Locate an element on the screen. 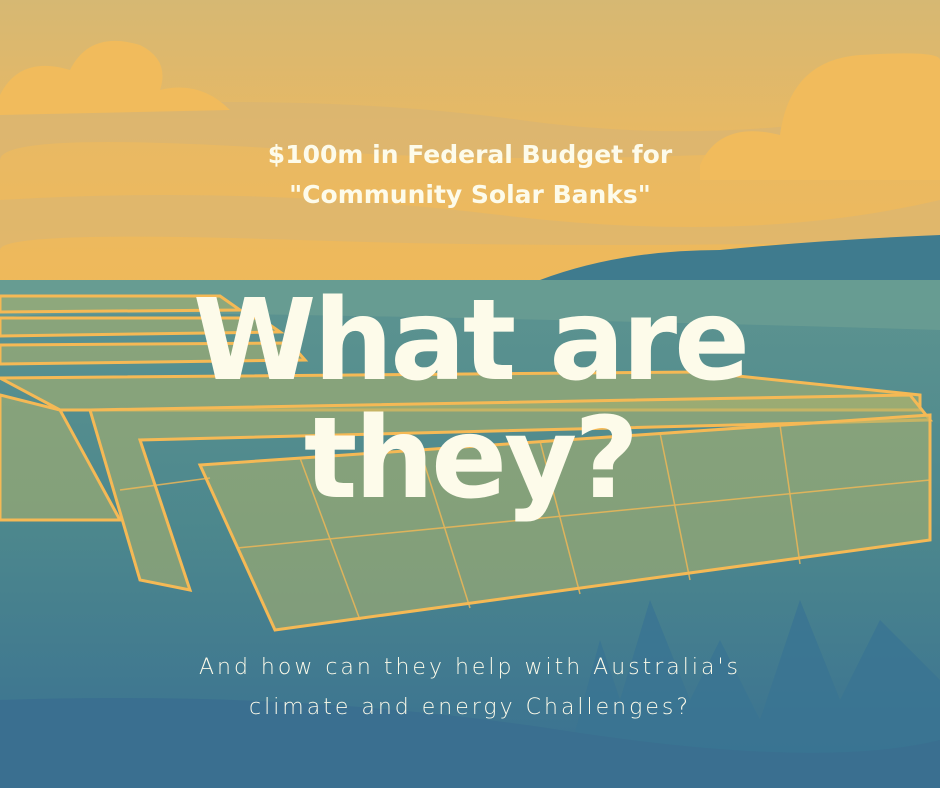 This screenshot has width=940, height=788. headline-line-1: $100m in Federal Budget for is located at coordinates (470, 154).